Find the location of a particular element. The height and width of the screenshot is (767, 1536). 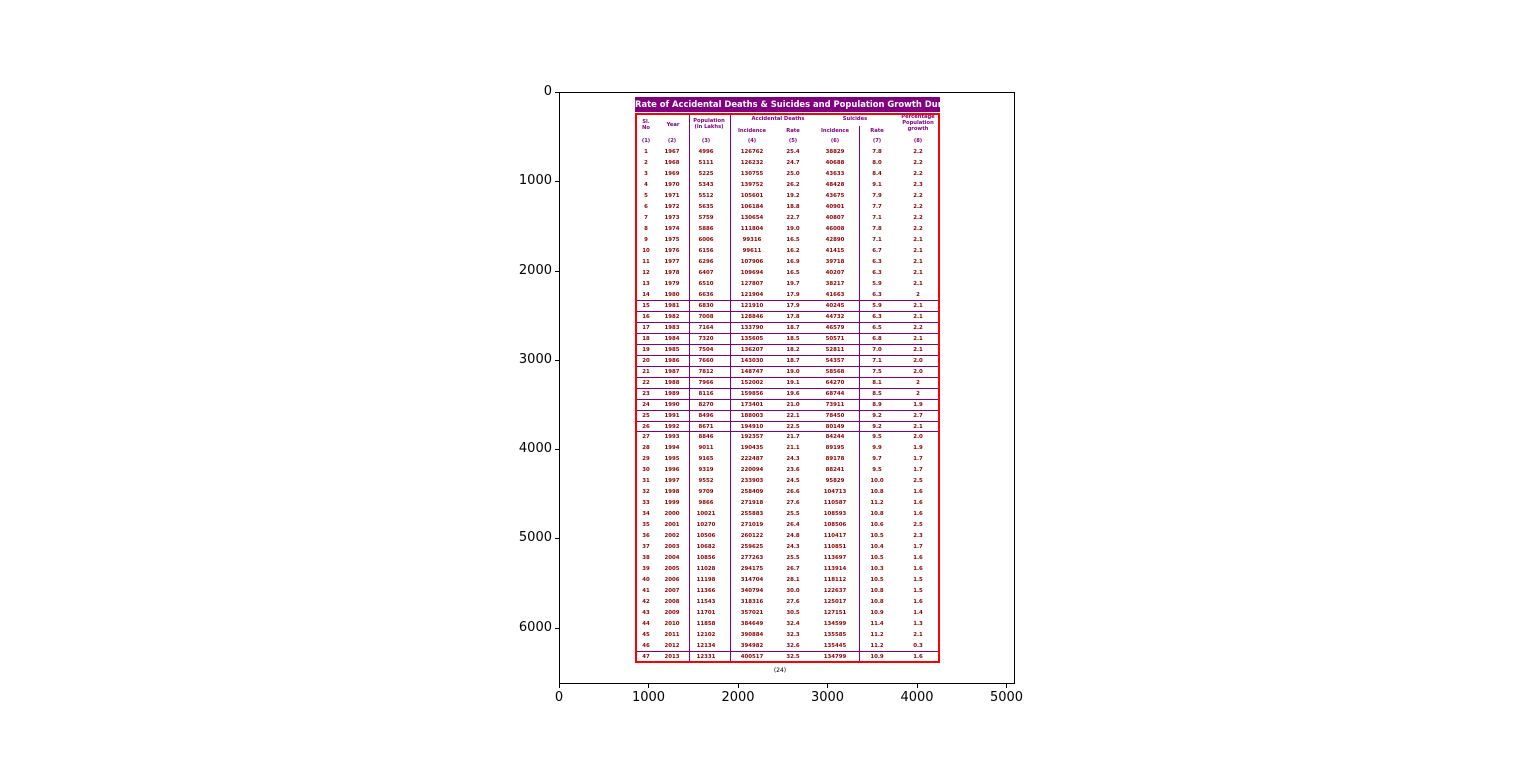

y-tick-label: 4000 is located at coordinates (535, 449).